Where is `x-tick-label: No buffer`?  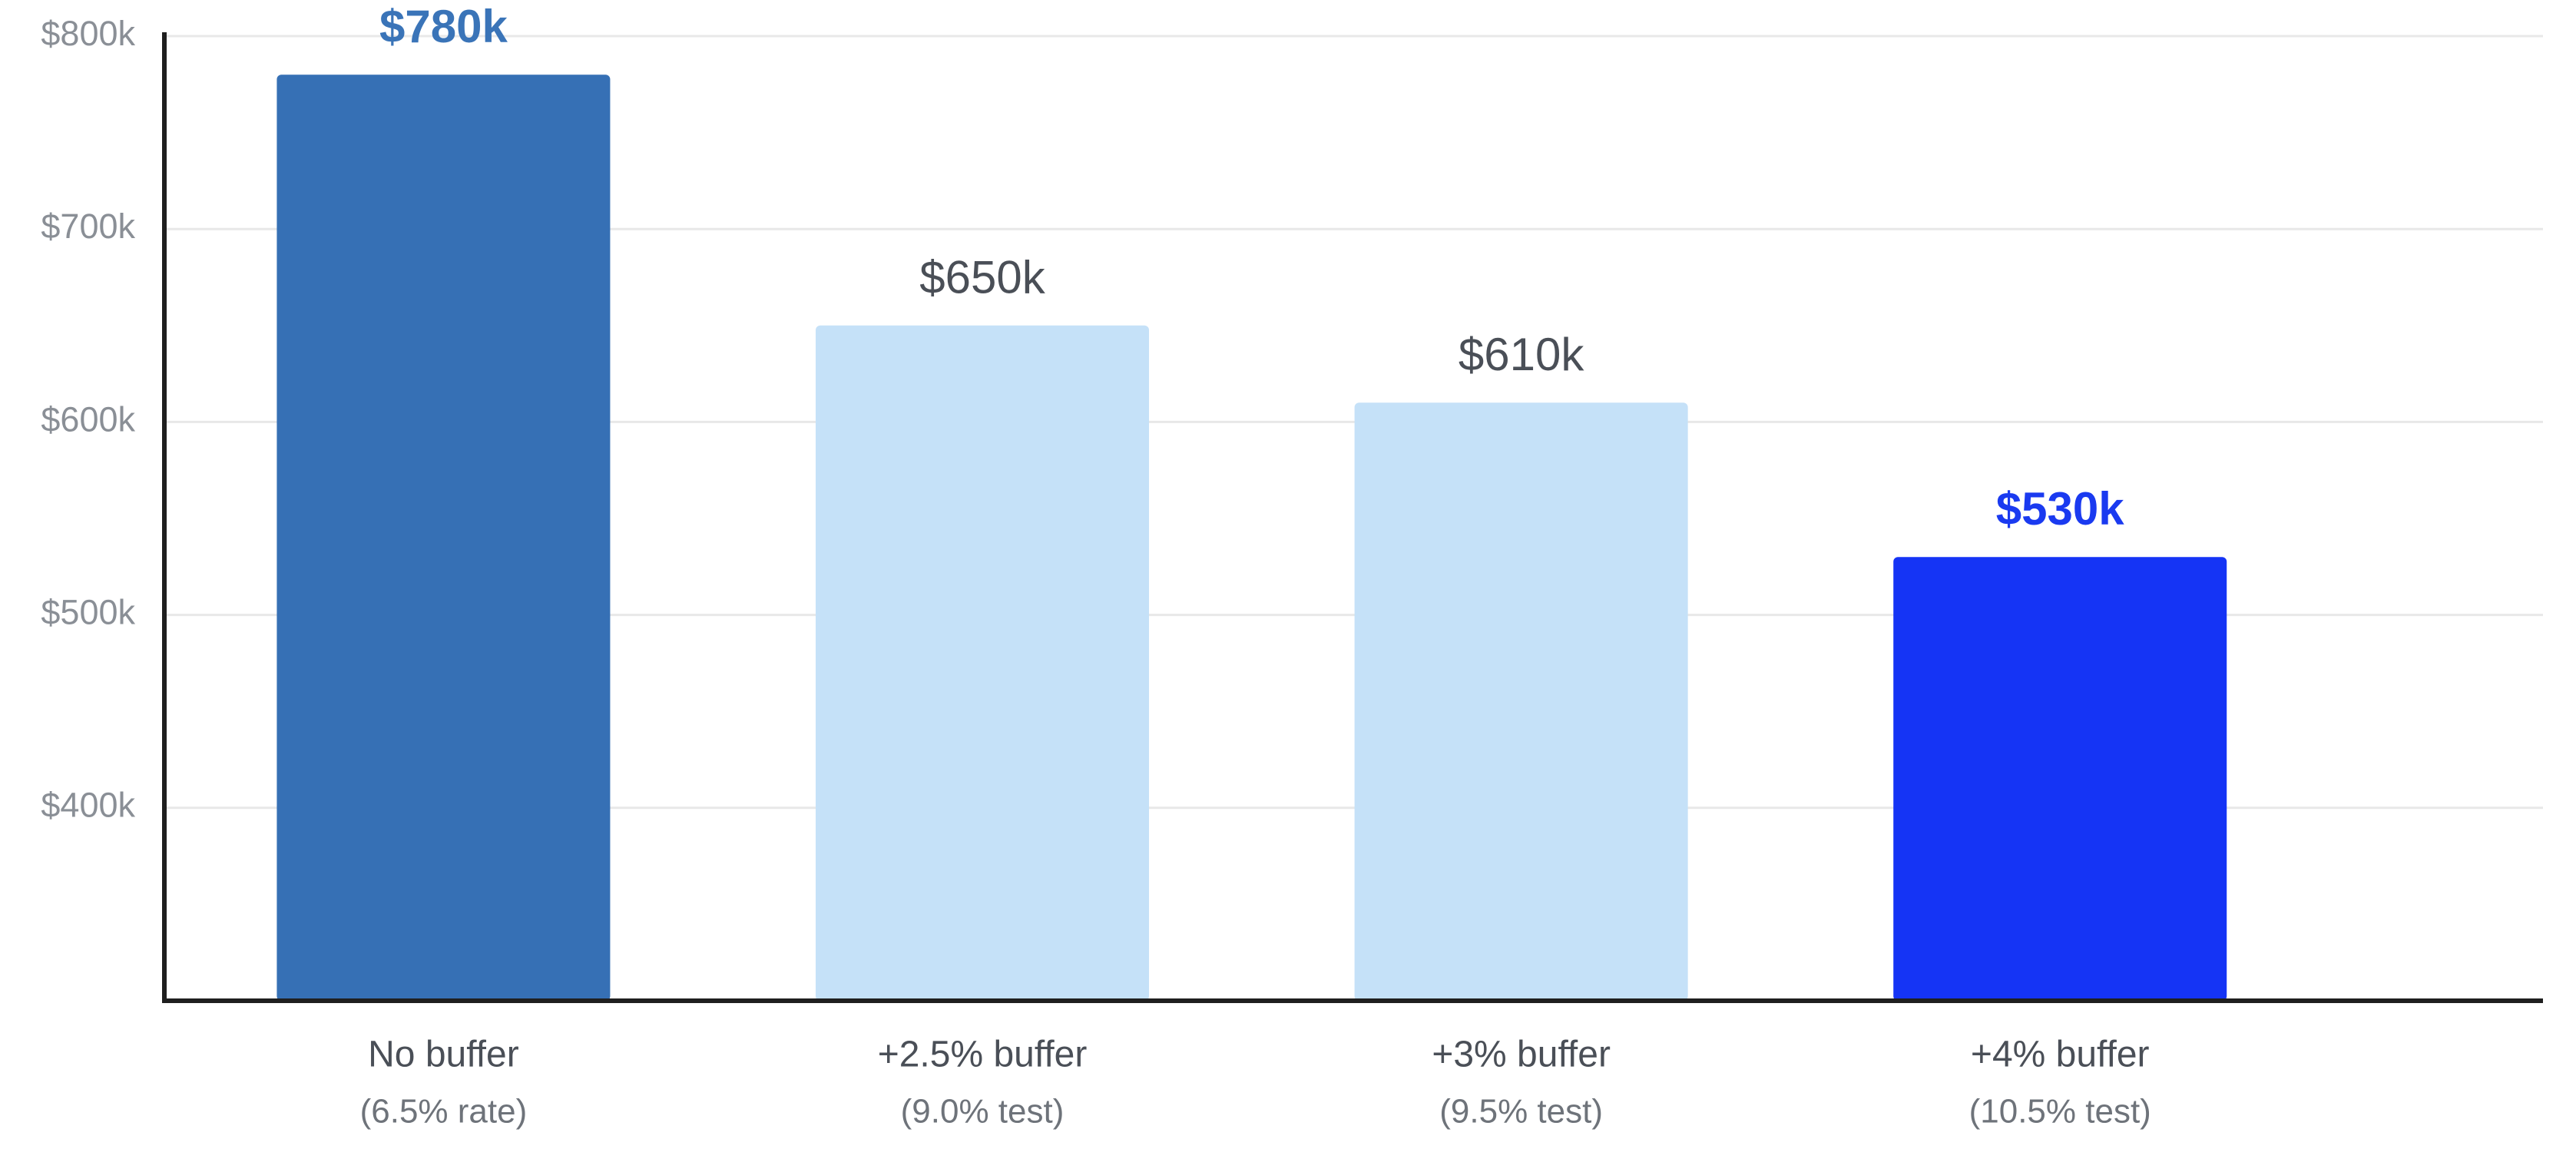
x-tick-label: No buffer is located at coordinates (443, 1055).